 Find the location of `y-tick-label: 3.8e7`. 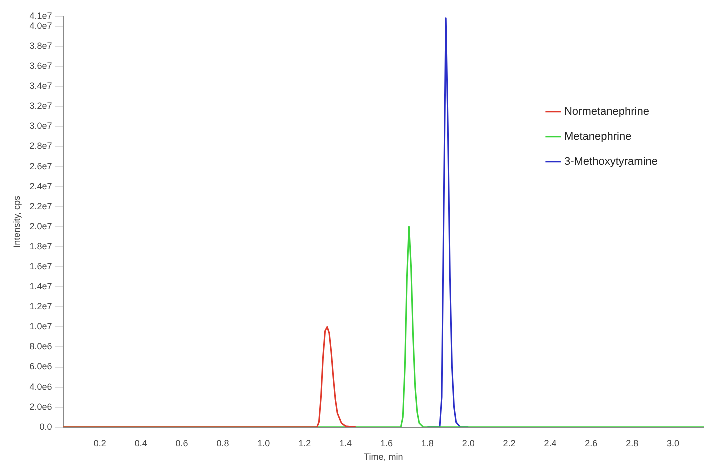

y-tick-label: 3.8e7 is located at coordinates (41, 45).